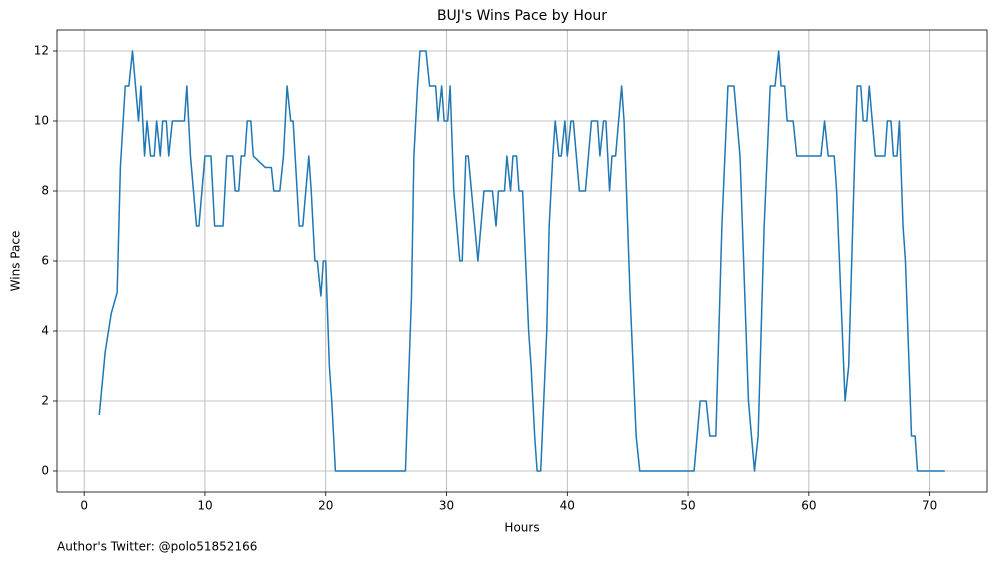  What do you see at coordinates (45, 331) in the screenshot?
I see `y-tick-label: 4` at bounding box center [45, 331].